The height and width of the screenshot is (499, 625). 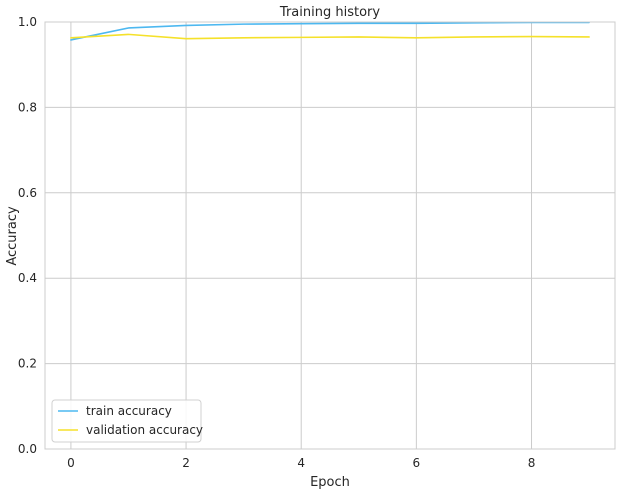 I want to click on y-tick-label: 0.6, so click(x=27, y=193).